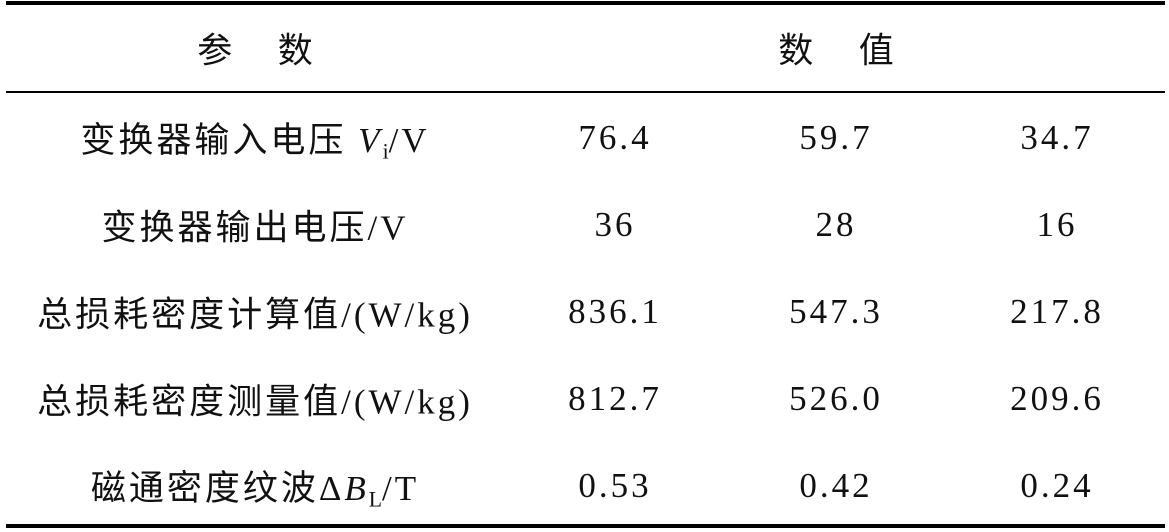 Image resolution: width=1169 pixels, height=532 pixels. I want to click on header-rule, so click(585, 92).